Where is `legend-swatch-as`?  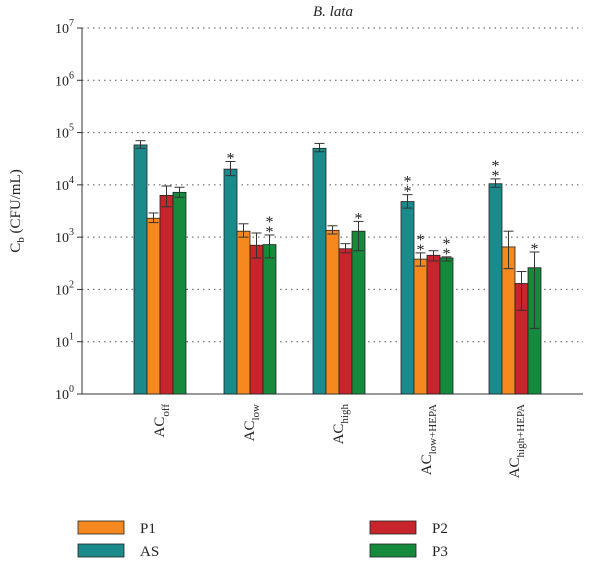 legend-swatch-as is located at coordinates (101, 550).